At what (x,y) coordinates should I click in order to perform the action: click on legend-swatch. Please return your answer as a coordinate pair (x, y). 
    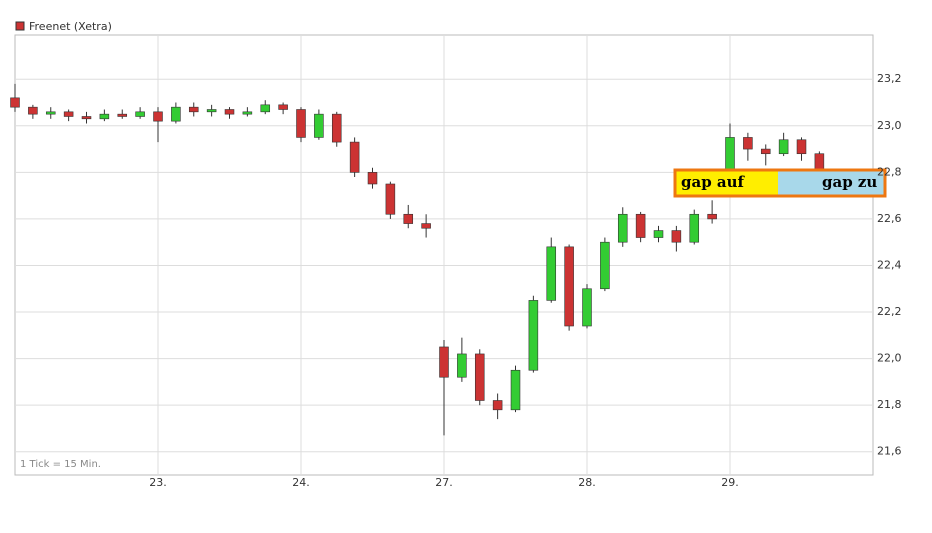
    Looking at the image, I should click on (20, 26).